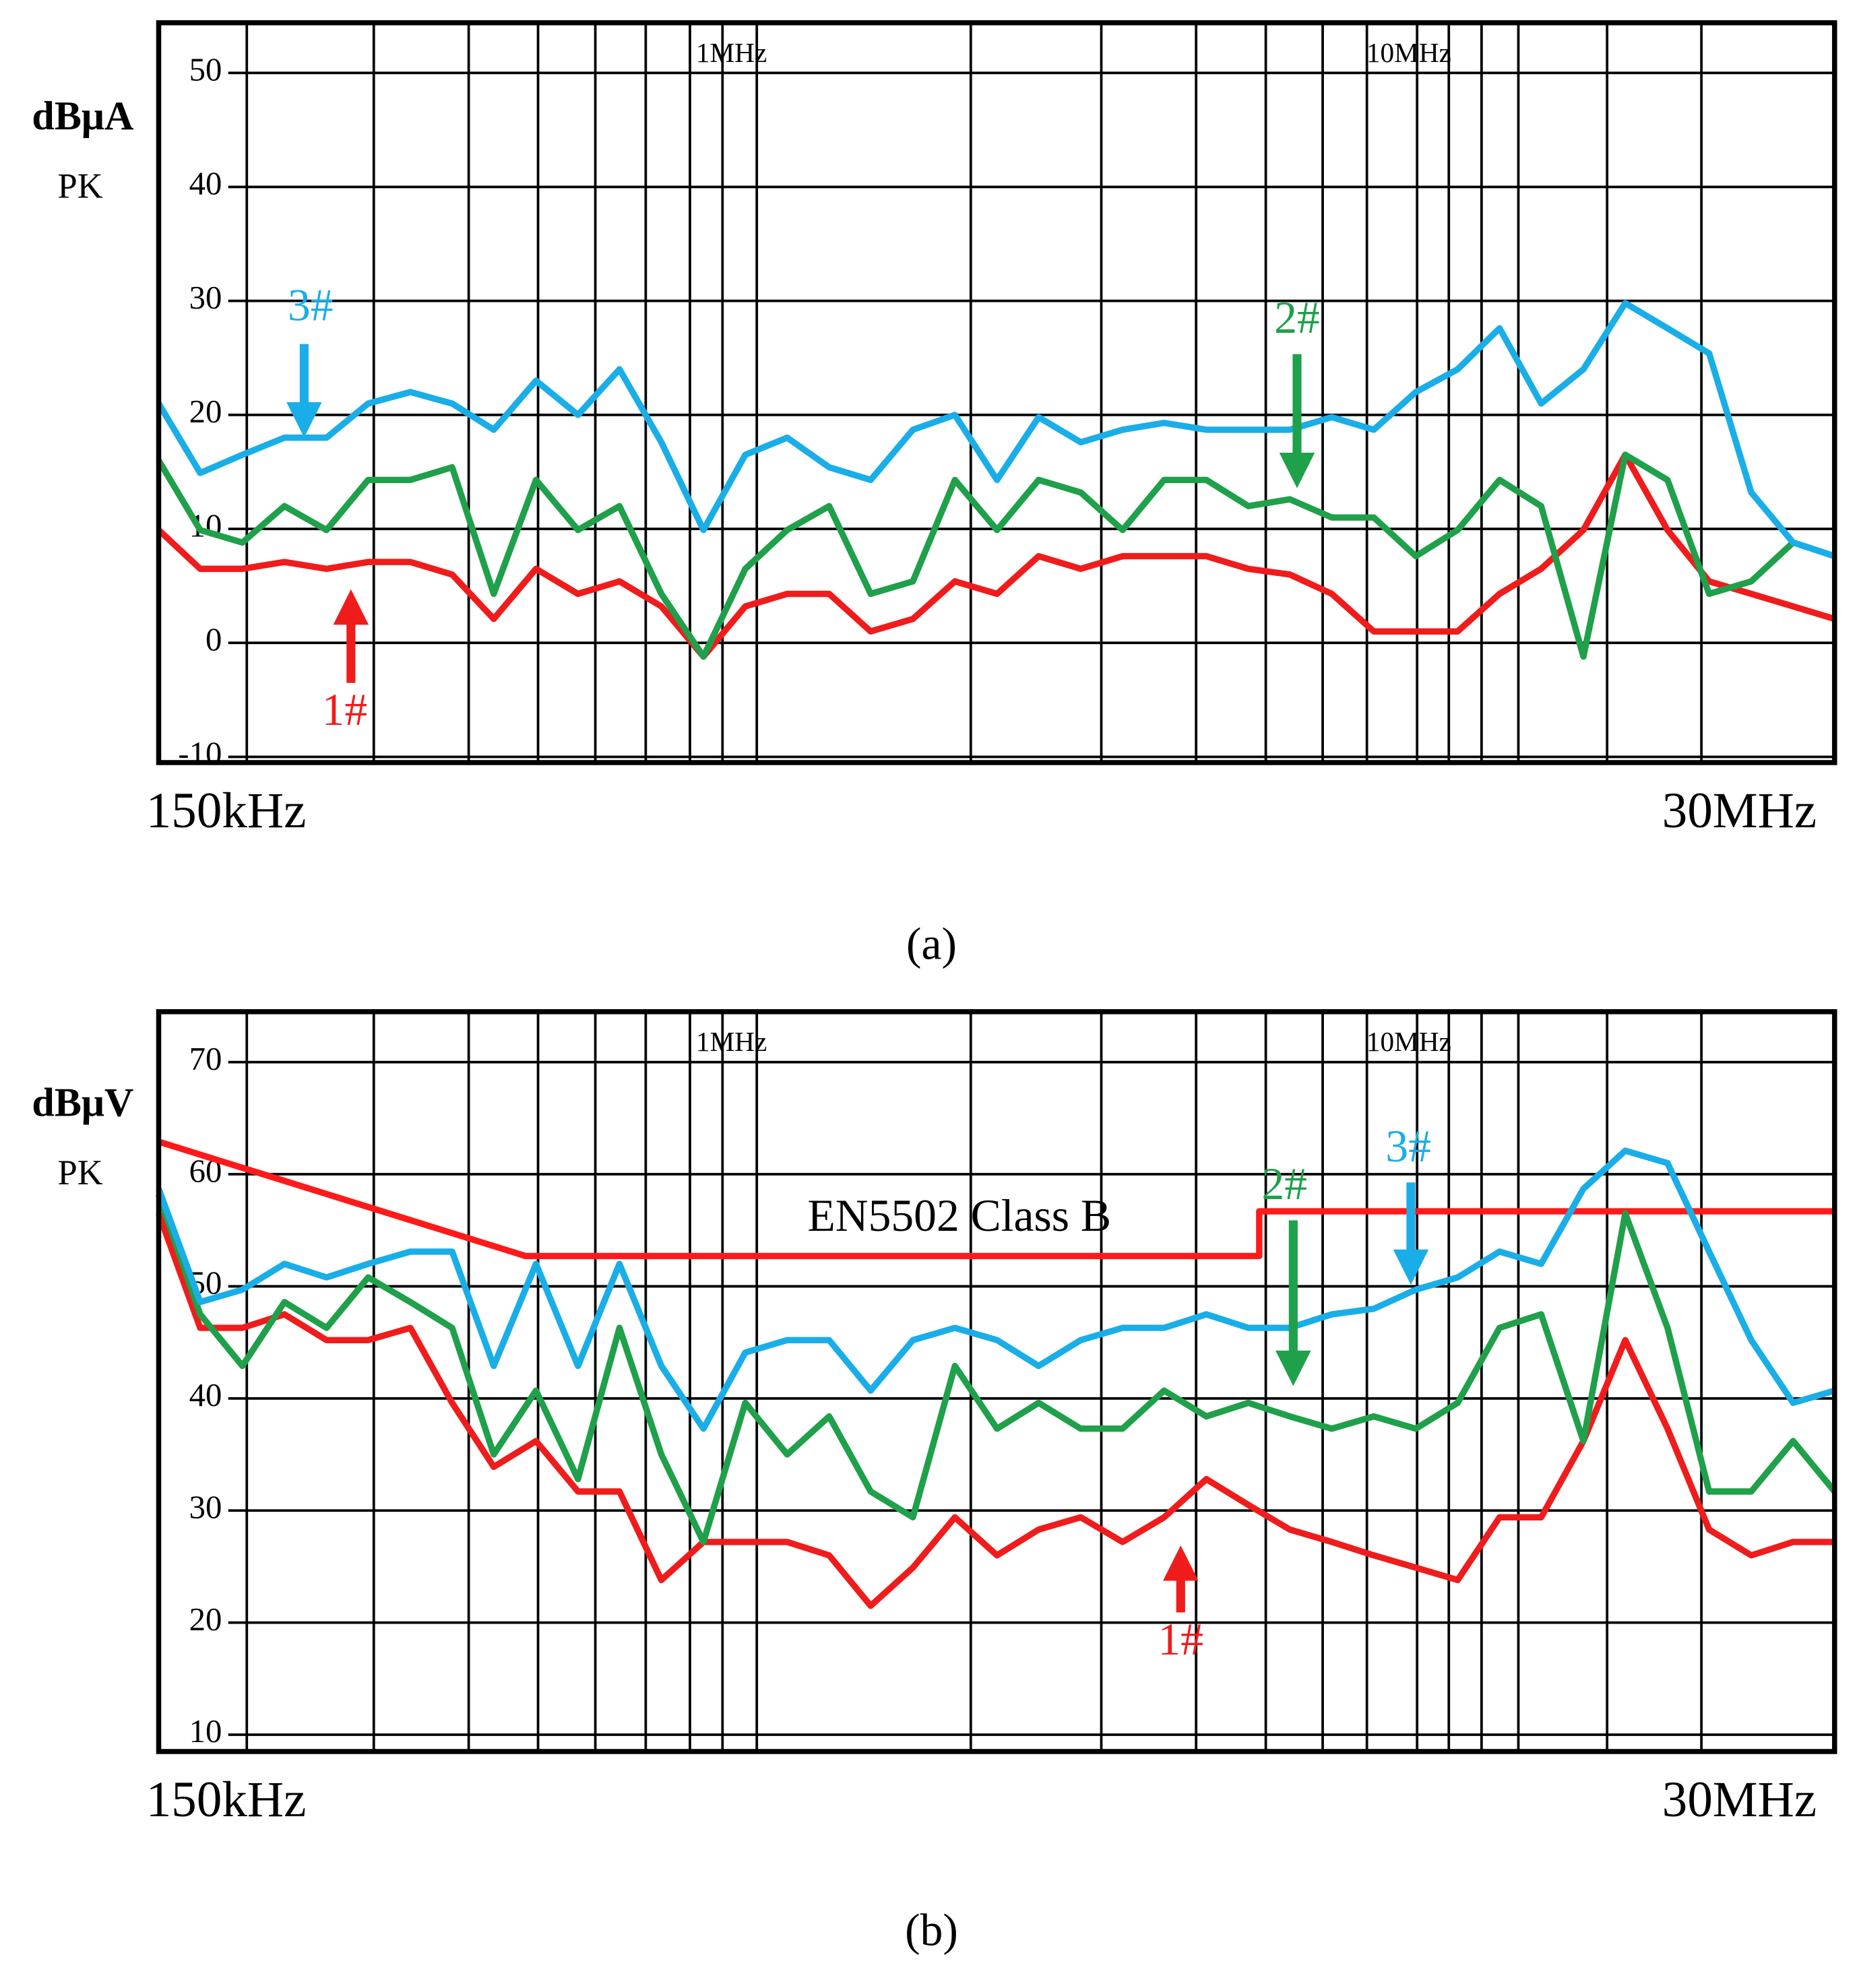 This screenshot has height=1988, width=1863. I want to click on y-tick-label: 10, so click(205, 1732).